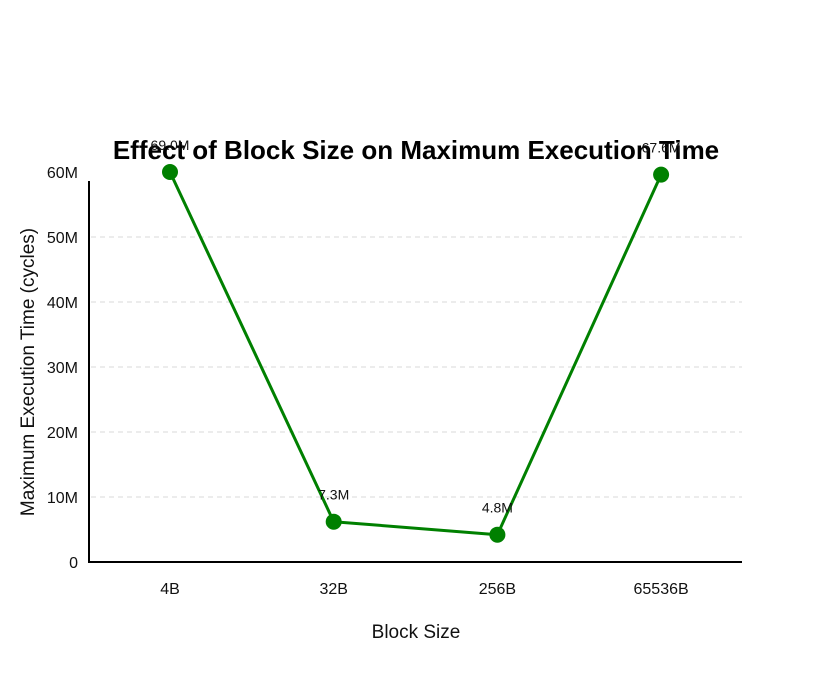 The height and width of the screenshot is (693, 825). Describe the element at coordinates (170, 589) in the screenshot. I see `x-tick-label: 4B` at that location.